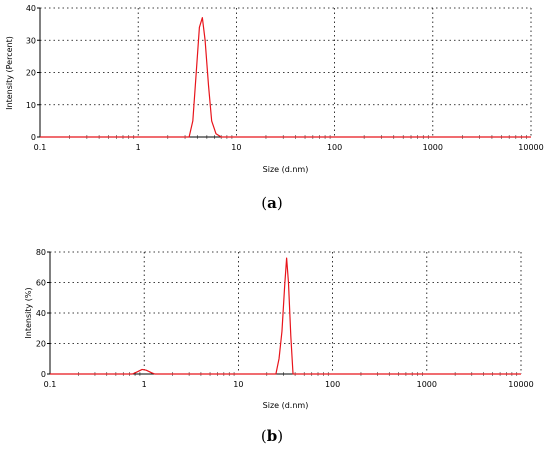 Image resolution: width=550 pixels, height=452 pixels. Describe the element at coordinates (41, 252) in the screenshot. I see `y-tick-label: 80` at that location.